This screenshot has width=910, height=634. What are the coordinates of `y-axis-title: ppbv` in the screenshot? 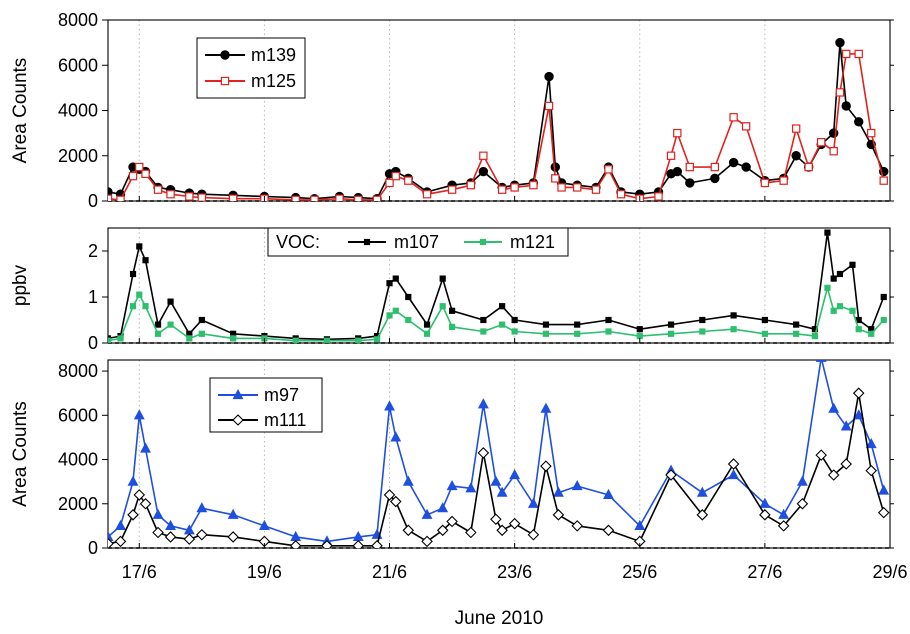 It's located at (20, 285).